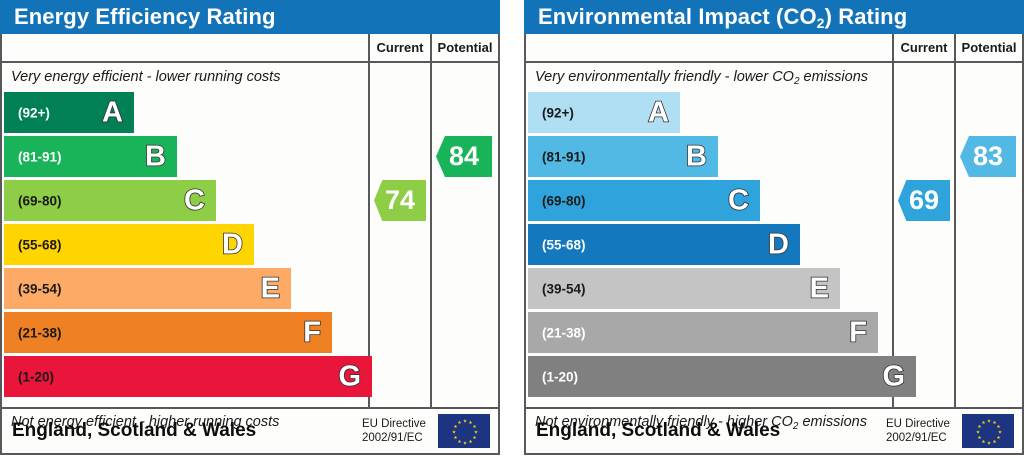 The height and width of the screenshot is (460, 1024). Describe the element at coordinates (834, 77) in the screenshot. I see `caption-top-suffix: emissions` at that location.